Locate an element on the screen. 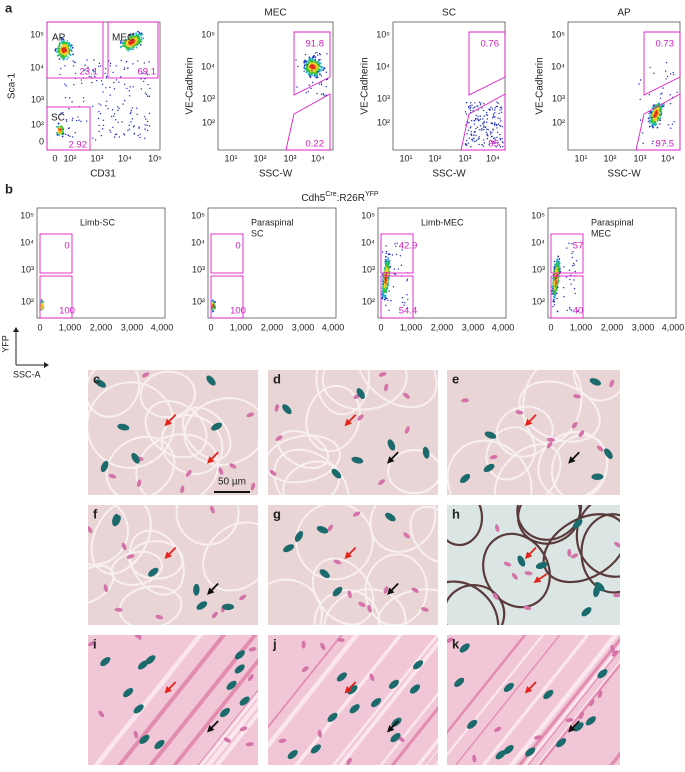  tissue is located at coordinates (353, 432).